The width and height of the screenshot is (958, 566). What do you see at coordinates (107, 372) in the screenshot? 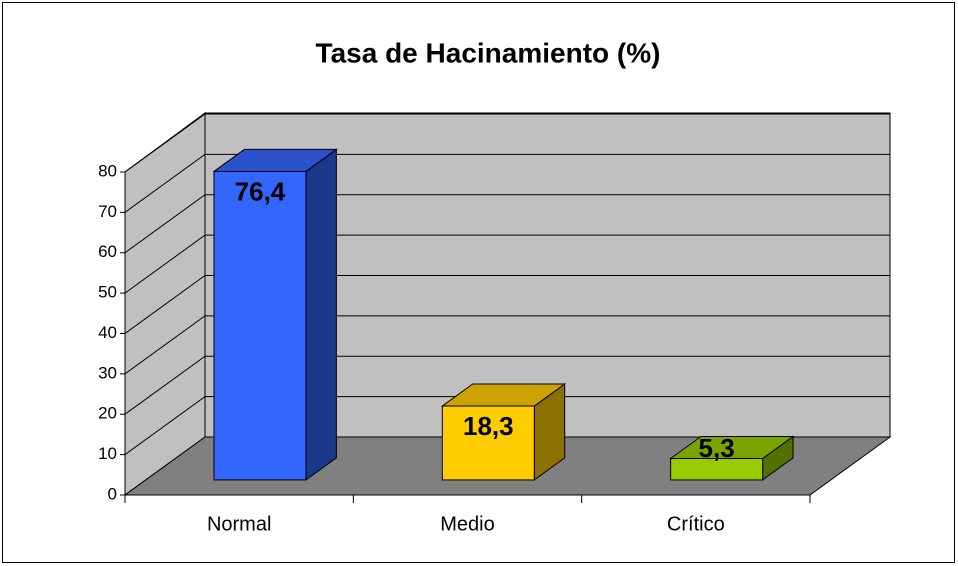
I see `y-tick-label: 30` at bounding box center [107, 372].